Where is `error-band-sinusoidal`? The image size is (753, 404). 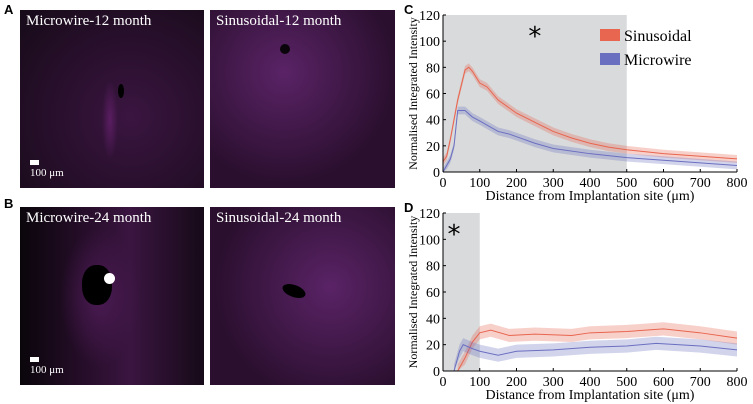 error-band-sinusoidal is located at coordinates (590, 114).